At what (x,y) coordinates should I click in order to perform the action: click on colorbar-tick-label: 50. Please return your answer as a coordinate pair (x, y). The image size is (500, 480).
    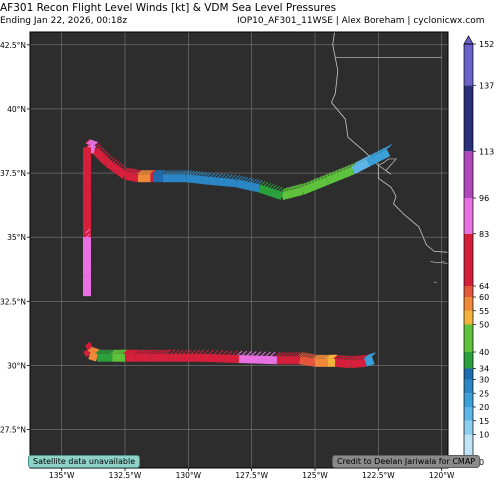
    Looking at the image, I should click on (484, 325).